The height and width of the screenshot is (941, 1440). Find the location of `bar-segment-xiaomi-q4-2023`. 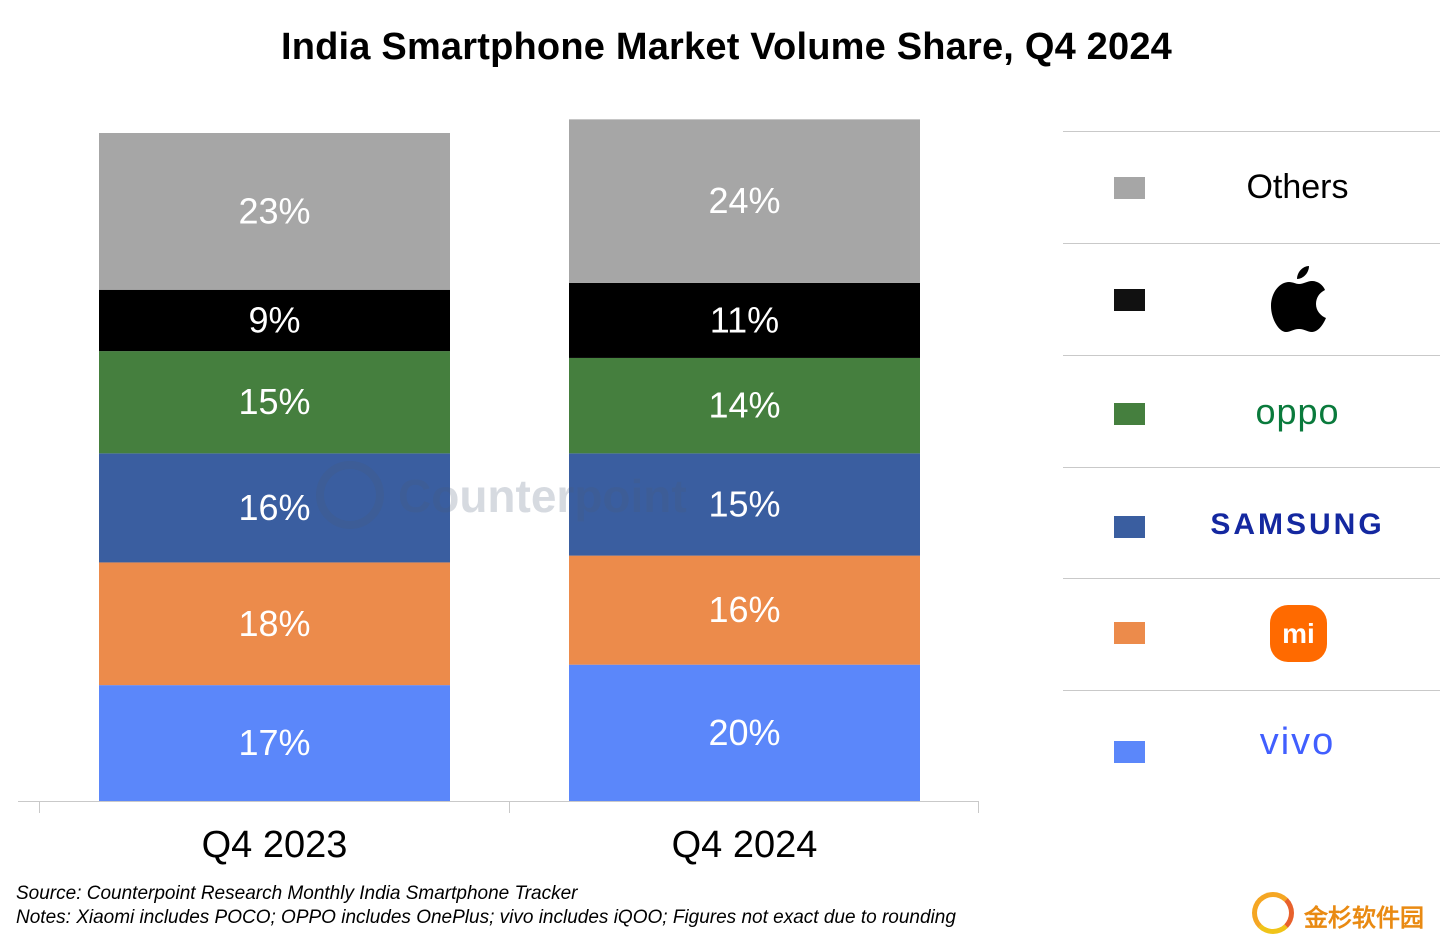

bar-segment-xiaomi-q4-2023 is located at coordinates (274, 624).